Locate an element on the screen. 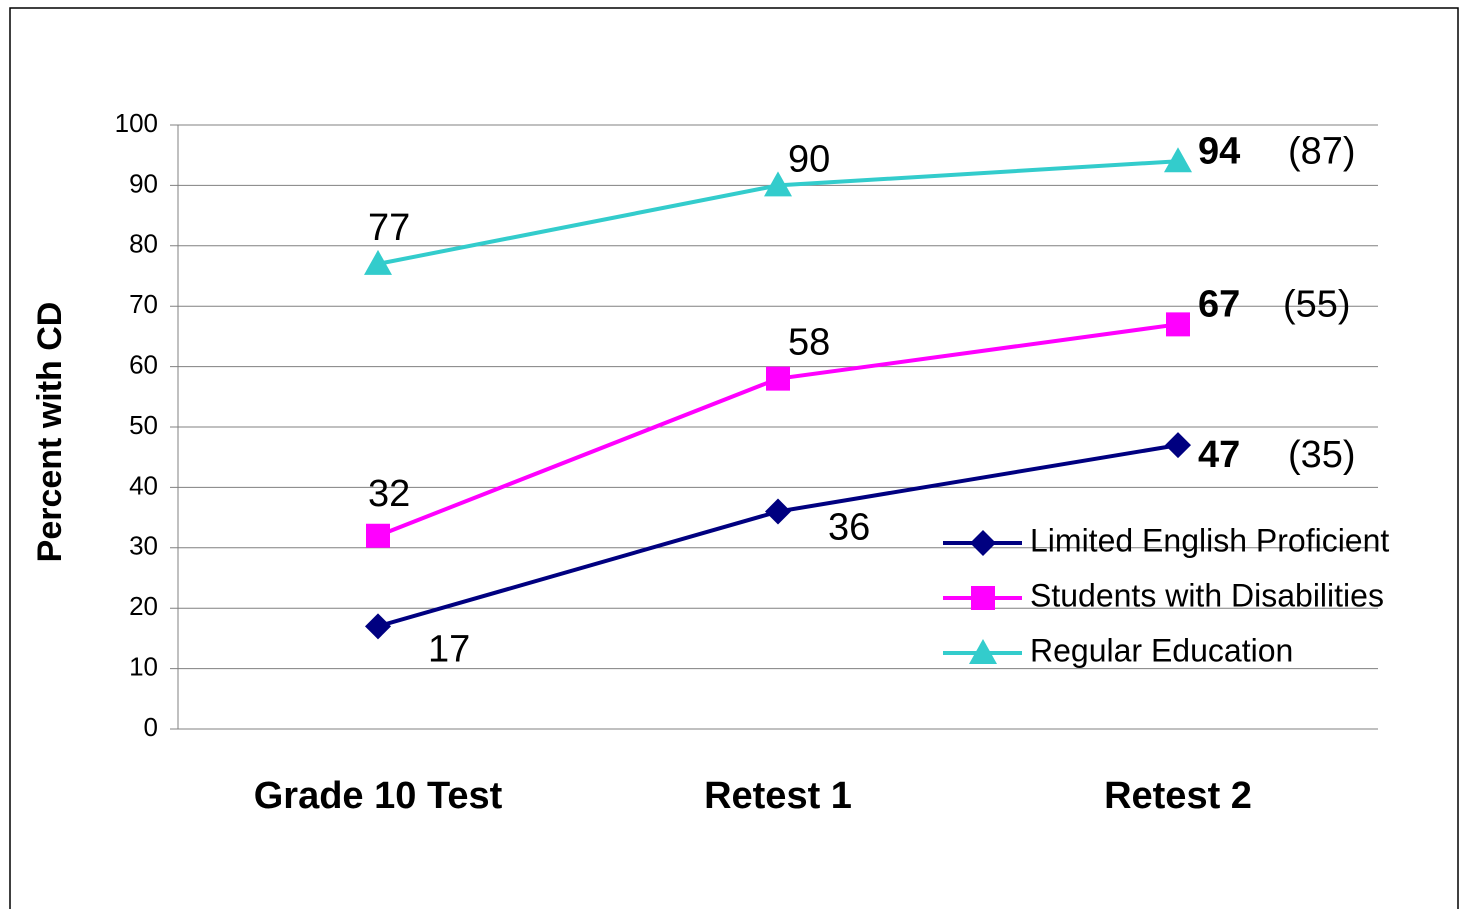 This screenshot has width=1468, height=909. x-tick-label: Grade 10 Test is located at coordinates (378, 796).